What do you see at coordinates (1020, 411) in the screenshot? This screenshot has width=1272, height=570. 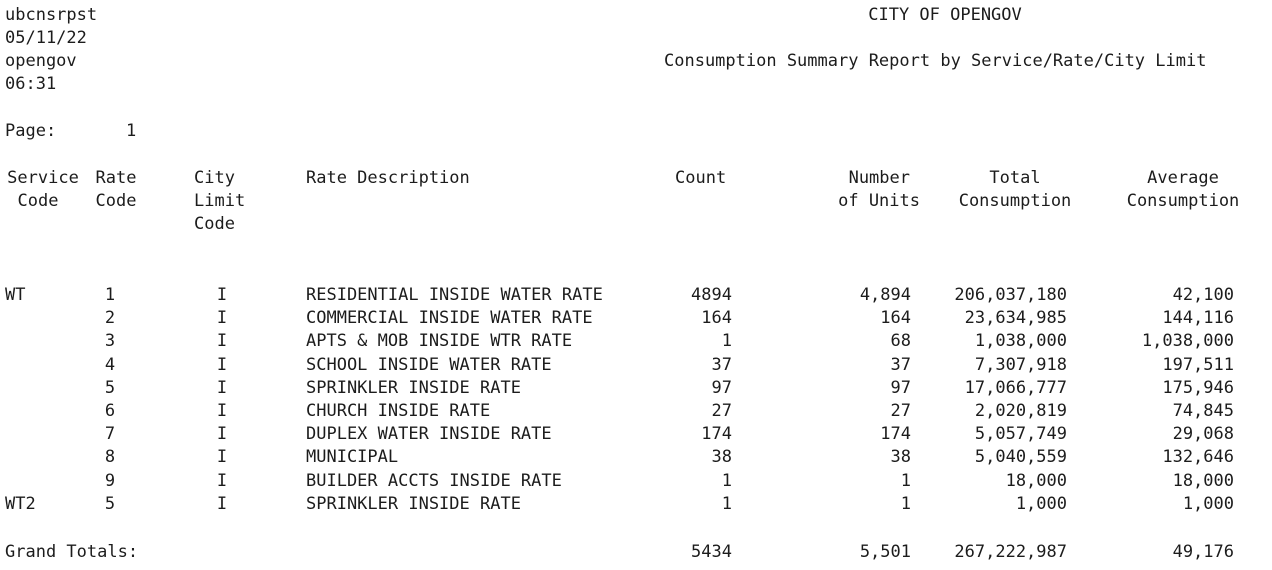 I see `cell-total-consumption: 2,020,819` at bounding box center [1020, 411].